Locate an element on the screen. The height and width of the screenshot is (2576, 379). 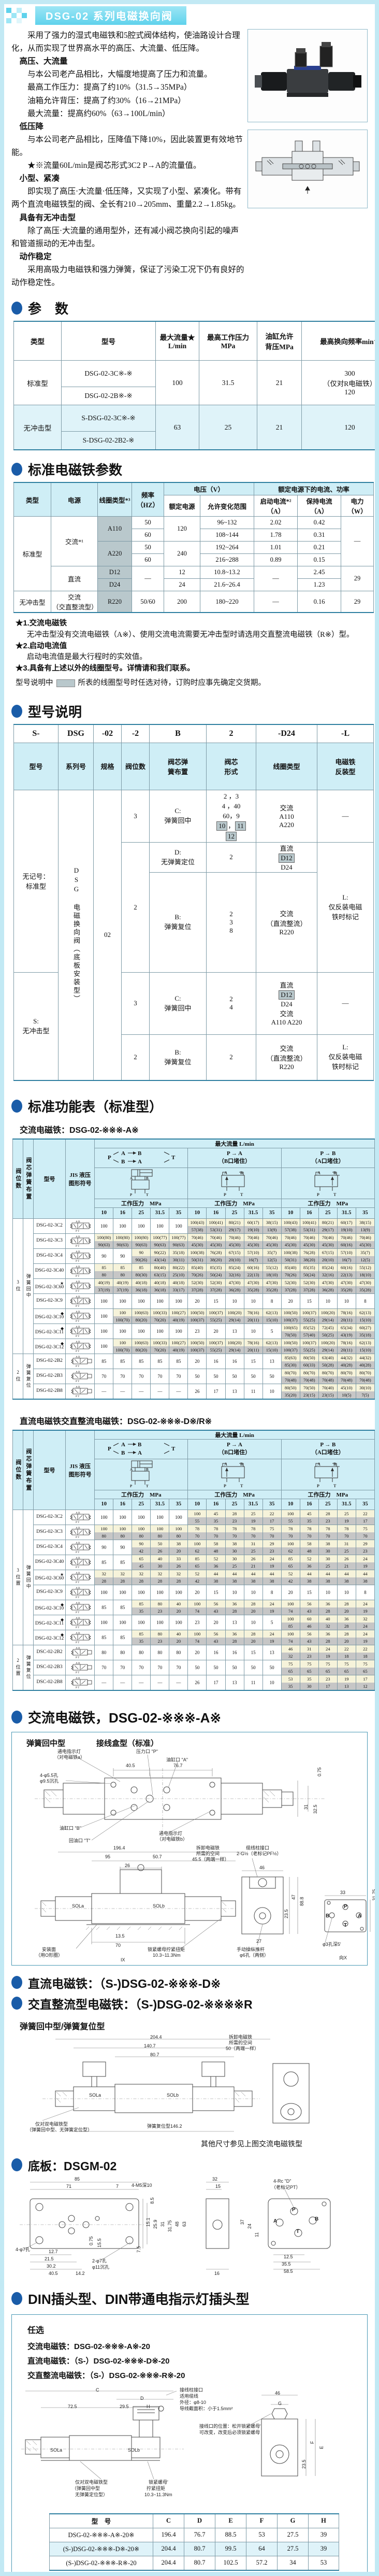
flow-value-cell: 52(30) 37(28) is located at coordinates (309, 1286).